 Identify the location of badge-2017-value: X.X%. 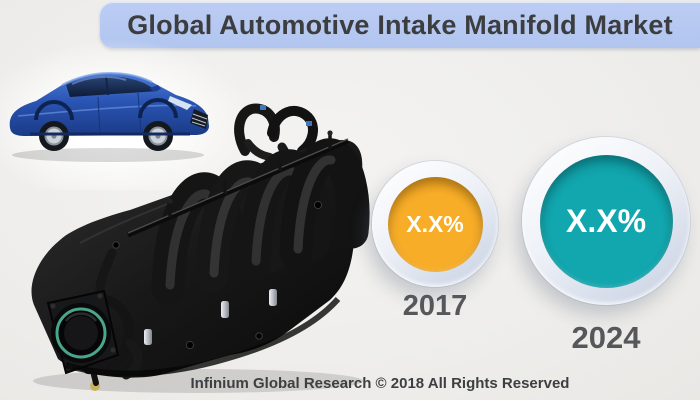
(435, 223).